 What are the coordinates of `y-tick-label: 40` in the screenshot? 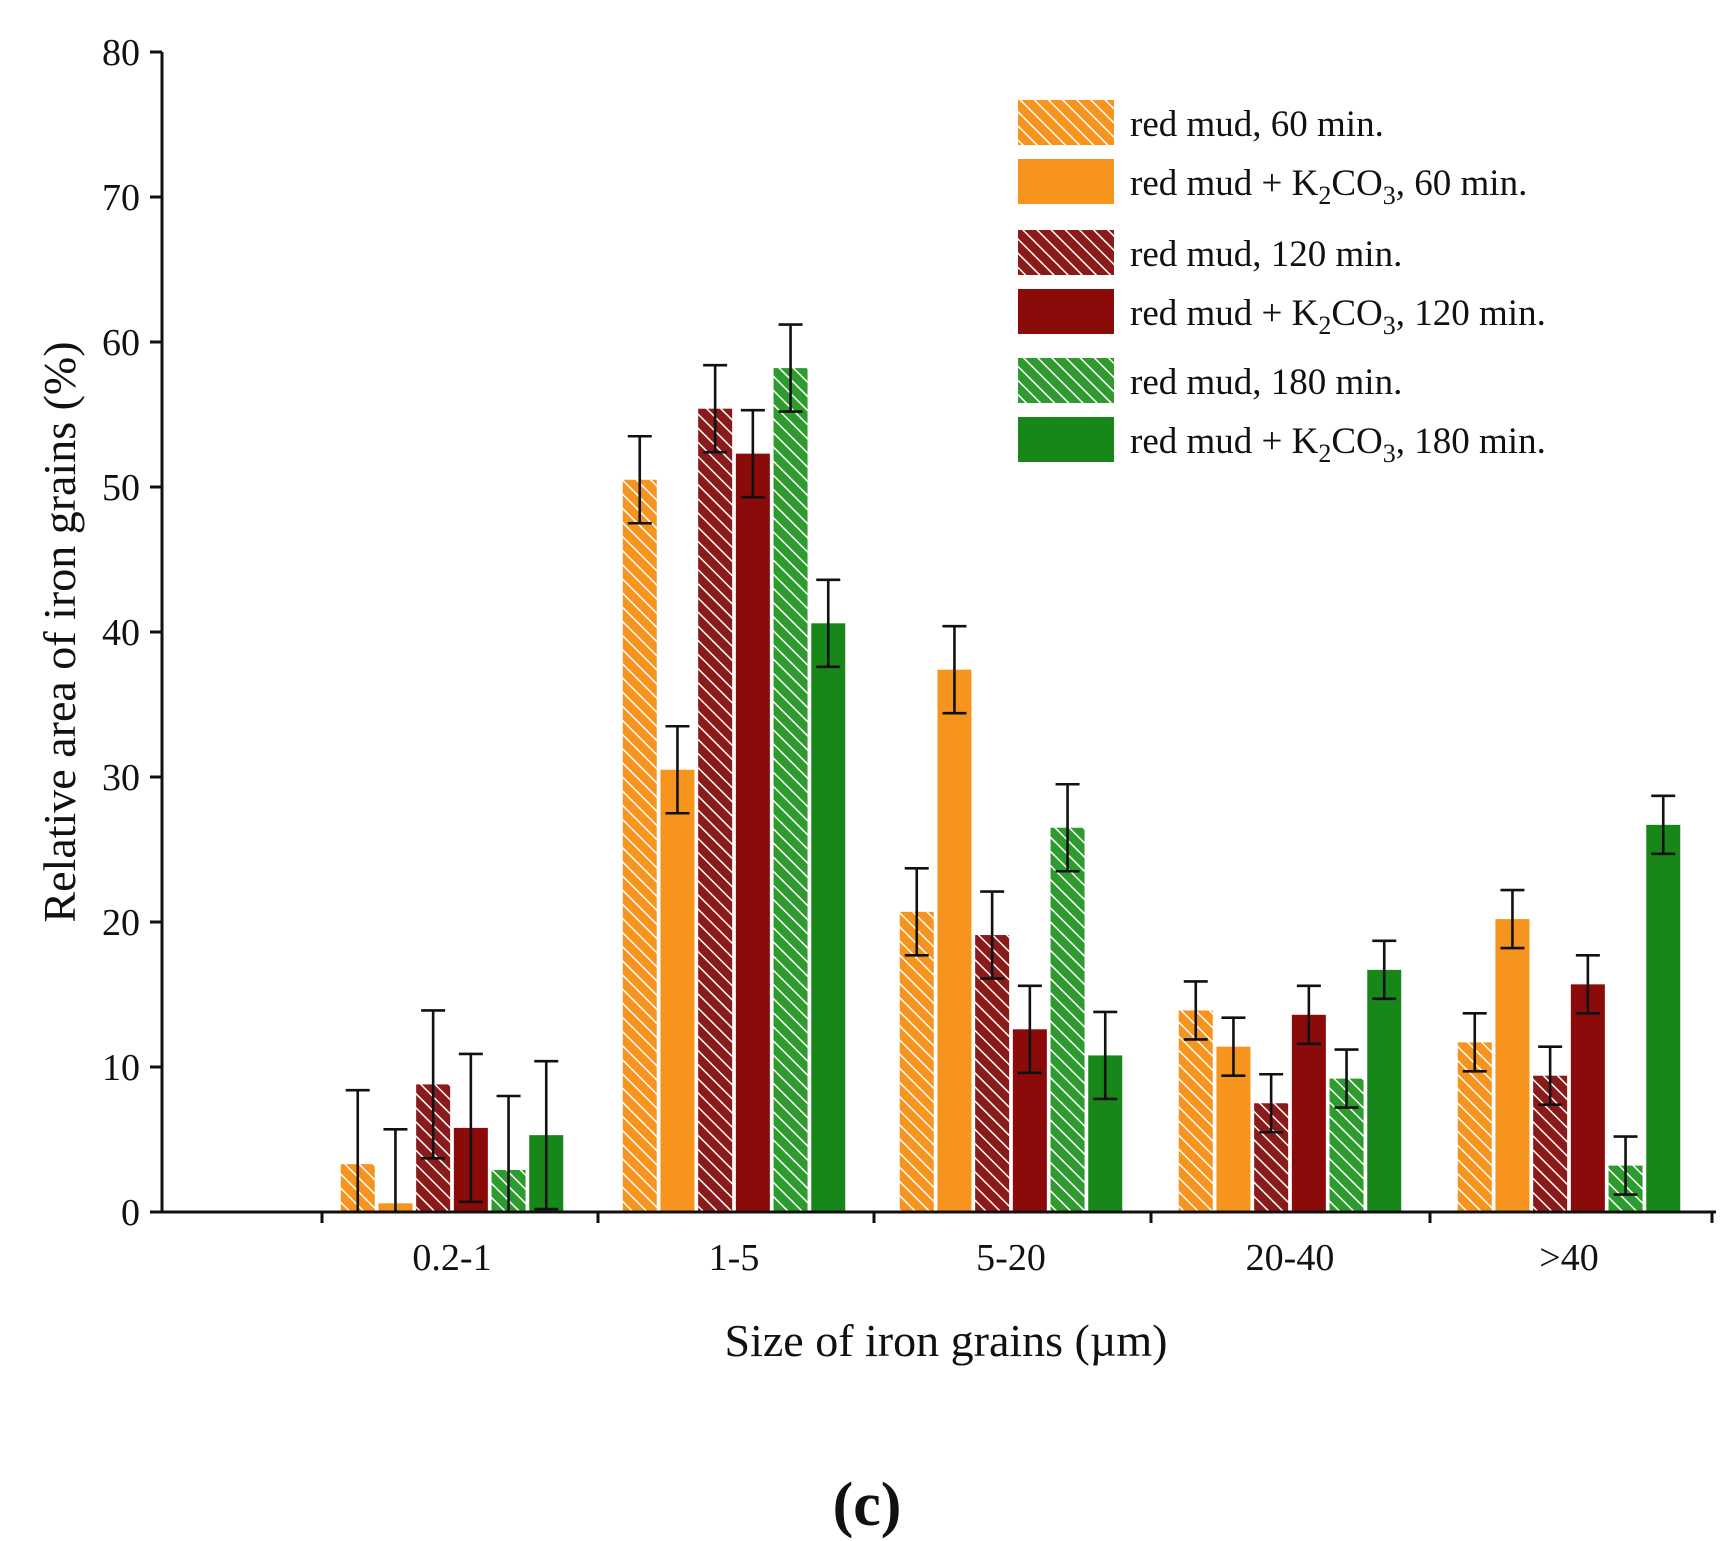 It's located at (121, 633).